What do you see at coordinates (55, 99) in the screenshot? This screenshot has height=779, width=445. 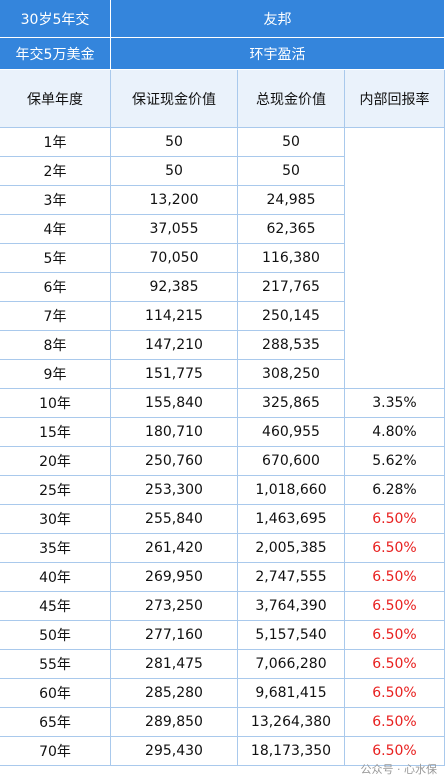 I see `column-header: 保单年度` at bounding box center [55, 99].